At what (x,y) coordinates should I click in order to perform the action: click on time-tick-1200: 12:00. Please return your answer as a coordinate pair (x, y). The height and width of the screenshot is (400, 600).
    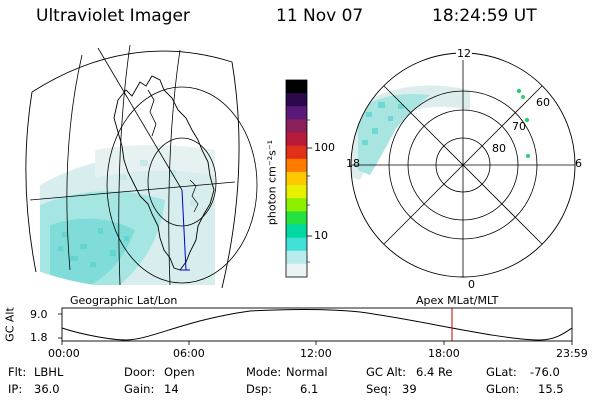
    Looking at the image, I should click on (316, 353).